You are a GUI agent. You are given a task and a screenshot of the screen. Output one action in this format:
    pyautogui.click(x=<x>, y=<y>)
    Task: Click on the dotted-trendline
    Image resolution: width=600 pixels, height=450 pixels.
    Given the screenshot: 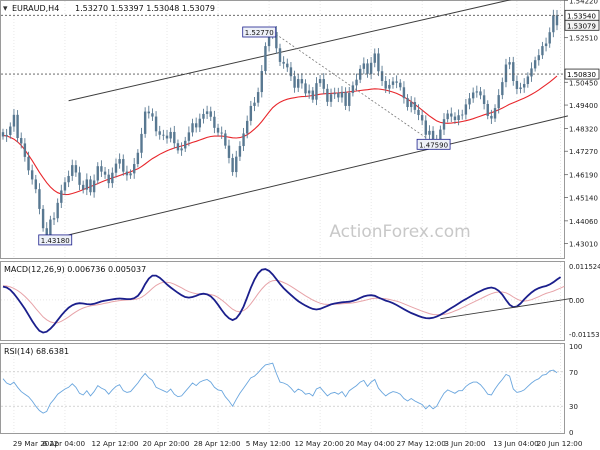 What is the action you would take?
    pyautogui.click(x=349, y=84)
    